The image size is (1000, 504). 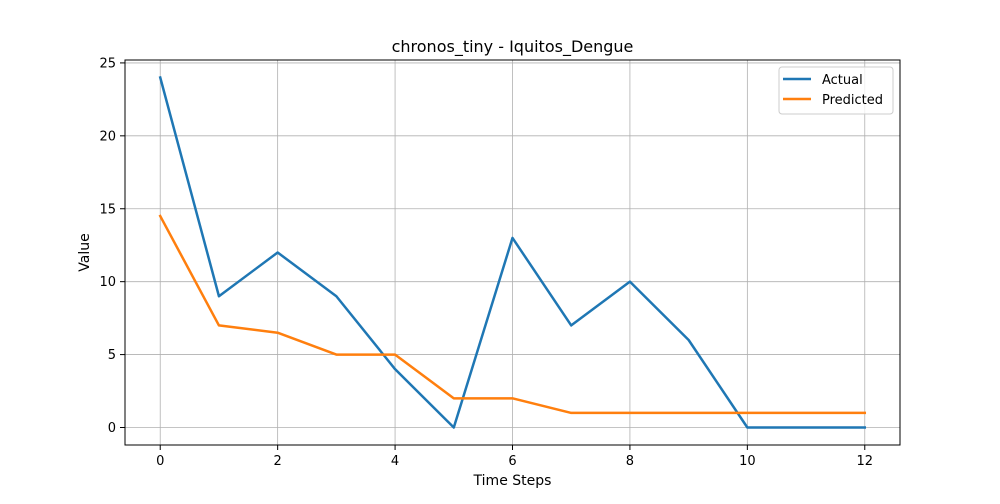 I want to click on y-tick-label: 5, so click(x=112, y=355).